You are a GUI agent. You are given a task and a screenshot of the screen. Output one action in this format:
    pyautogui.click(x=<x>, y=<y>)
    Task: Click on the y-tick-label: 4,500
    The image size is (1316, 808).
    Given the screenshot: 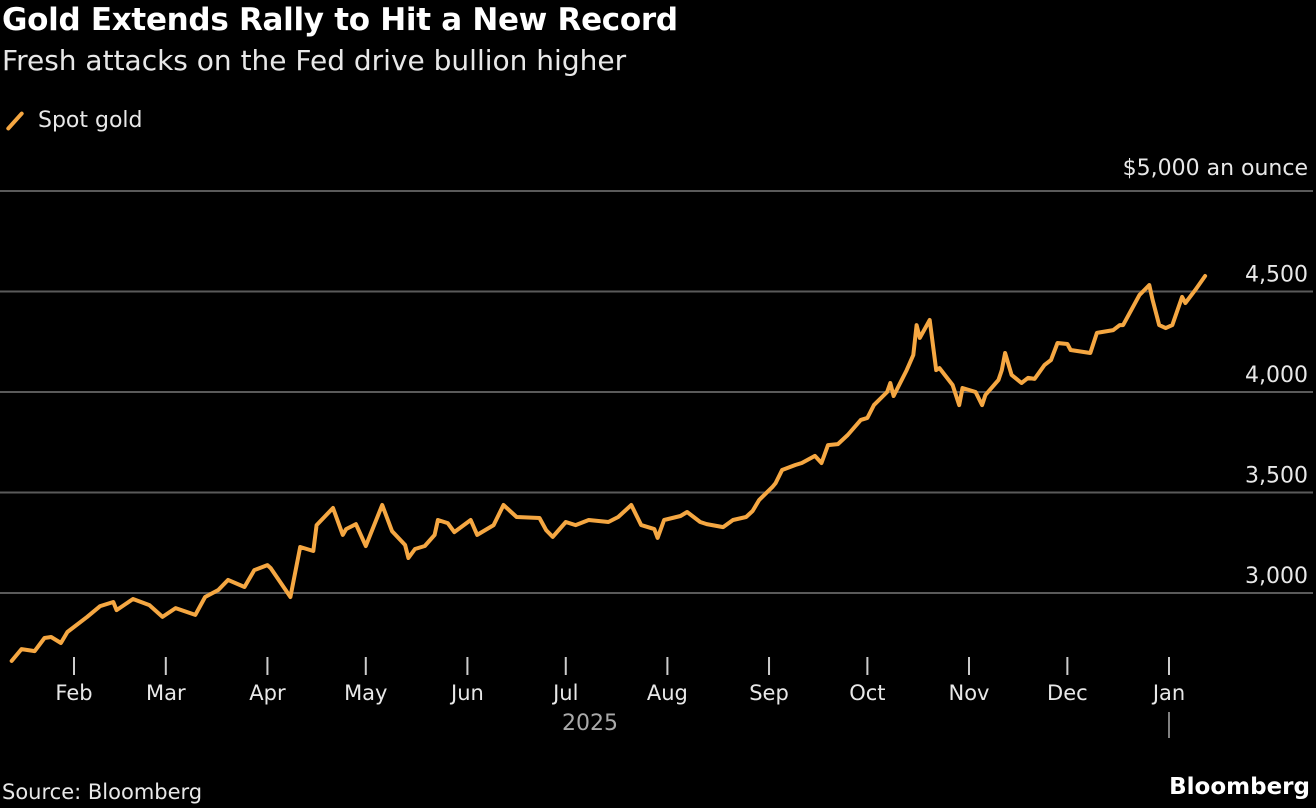 What is the action you would take?
    pyautogui.click(x=1276, y=275)
    